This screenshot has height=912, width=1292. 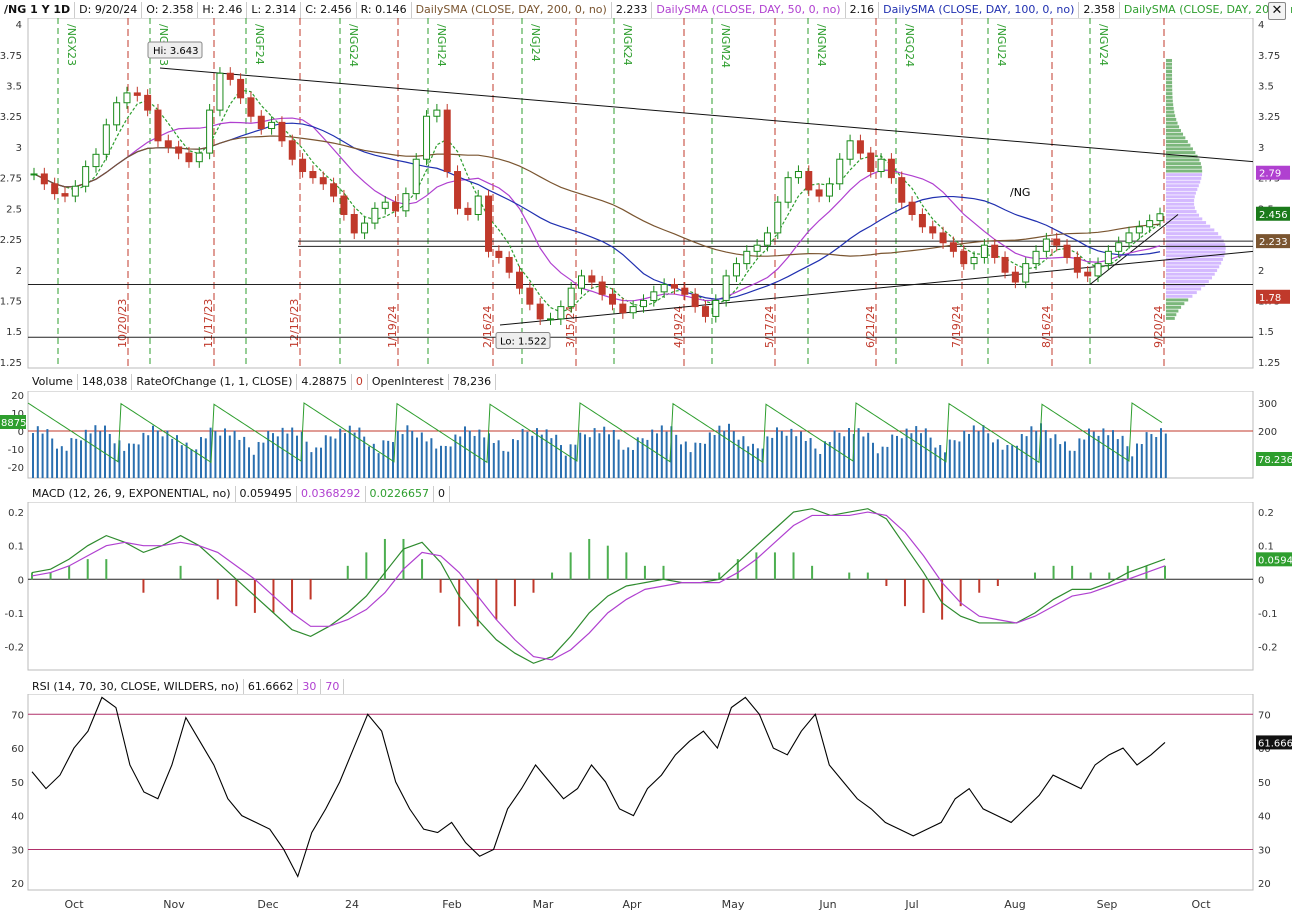 I want to click on close-icon: ✕, so click(x=1277, y=11).